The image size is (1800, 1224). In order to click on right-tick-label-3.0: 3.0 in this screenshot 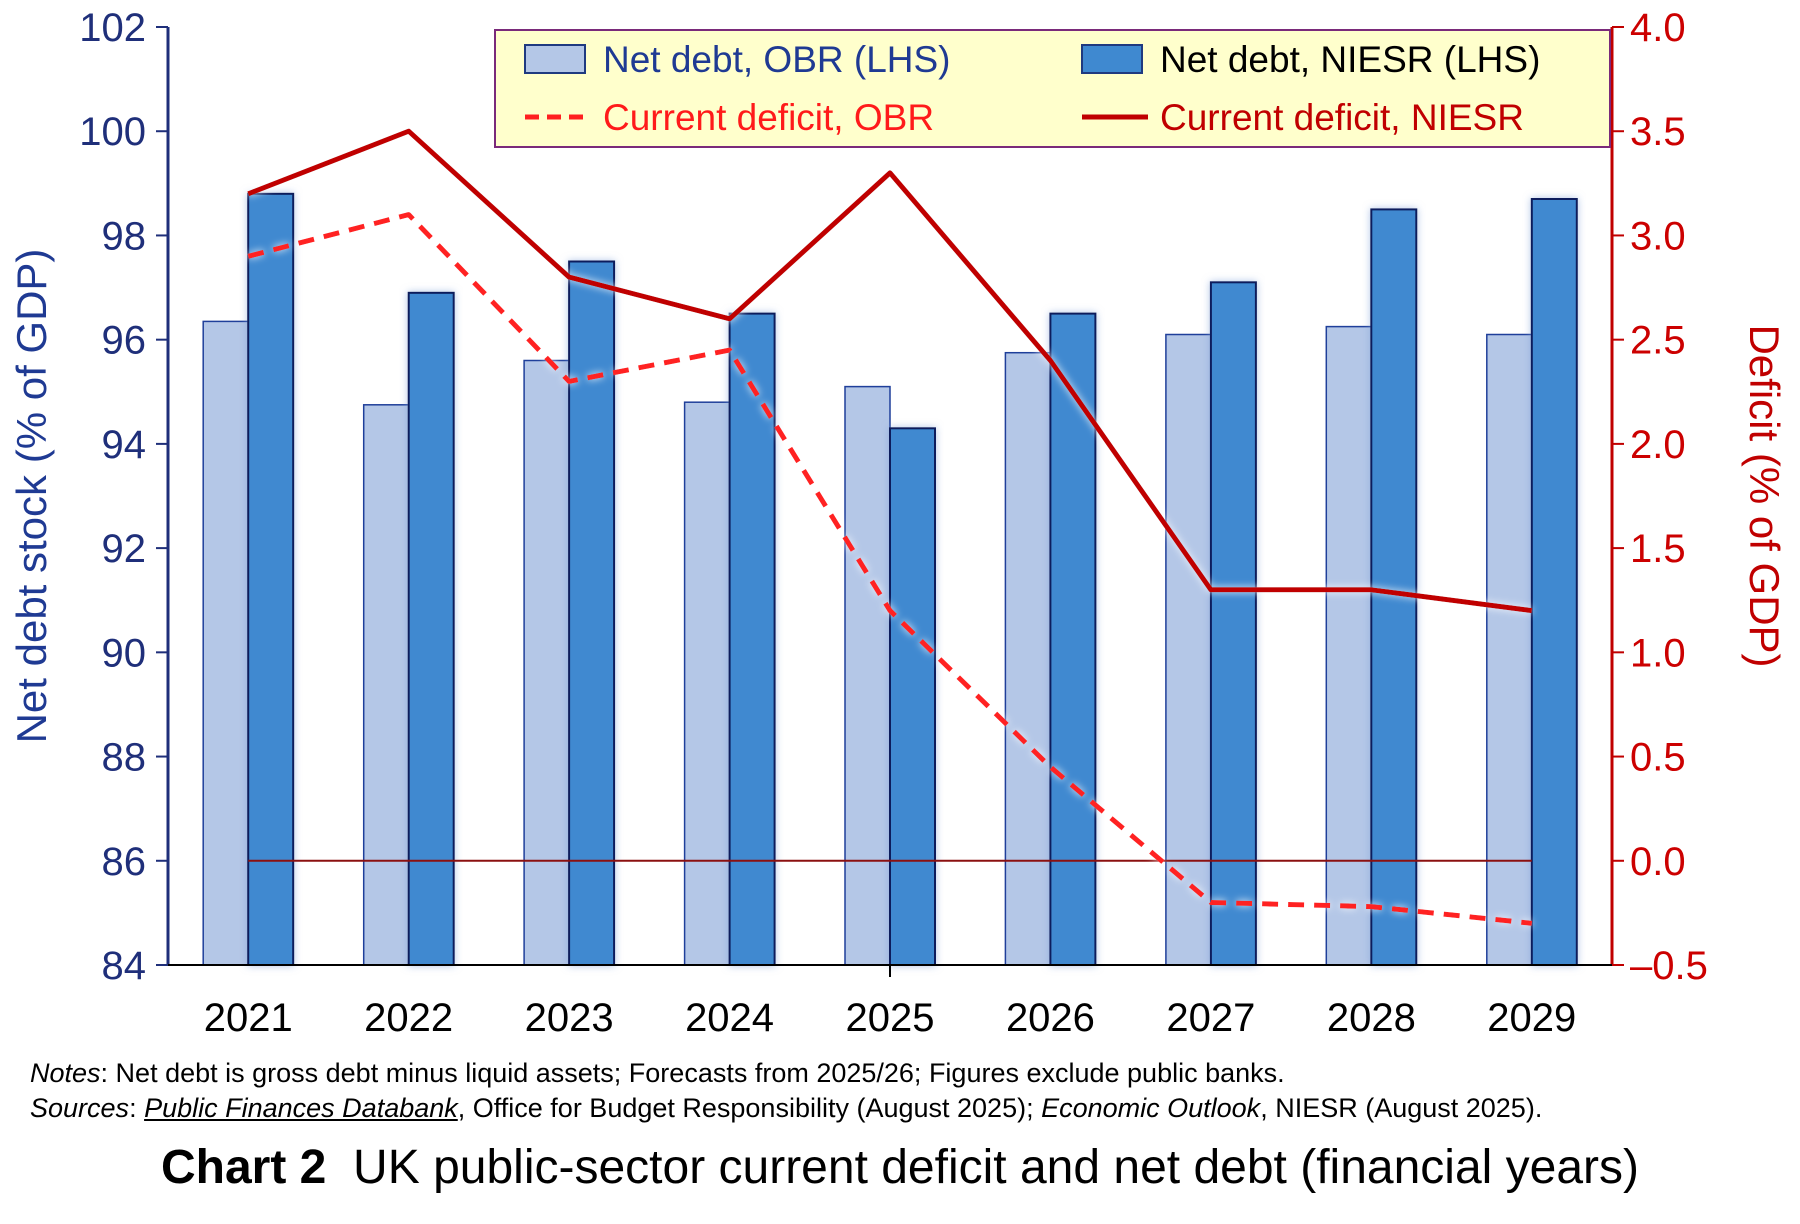, I will do `click(1658, 236)`.